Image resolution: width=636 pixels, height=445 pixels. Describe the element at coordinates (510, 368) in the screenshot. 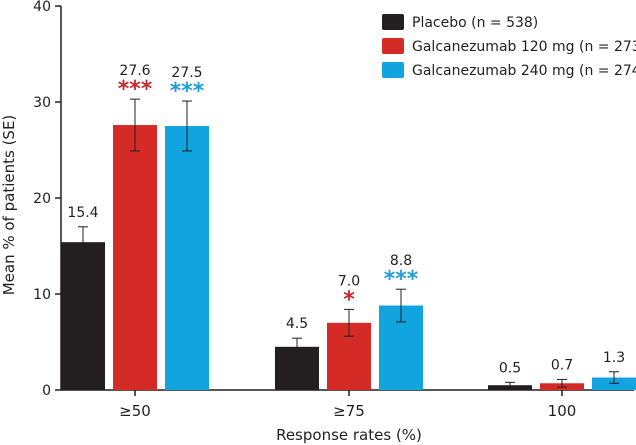

I see `data-label: 0.5` at that location.